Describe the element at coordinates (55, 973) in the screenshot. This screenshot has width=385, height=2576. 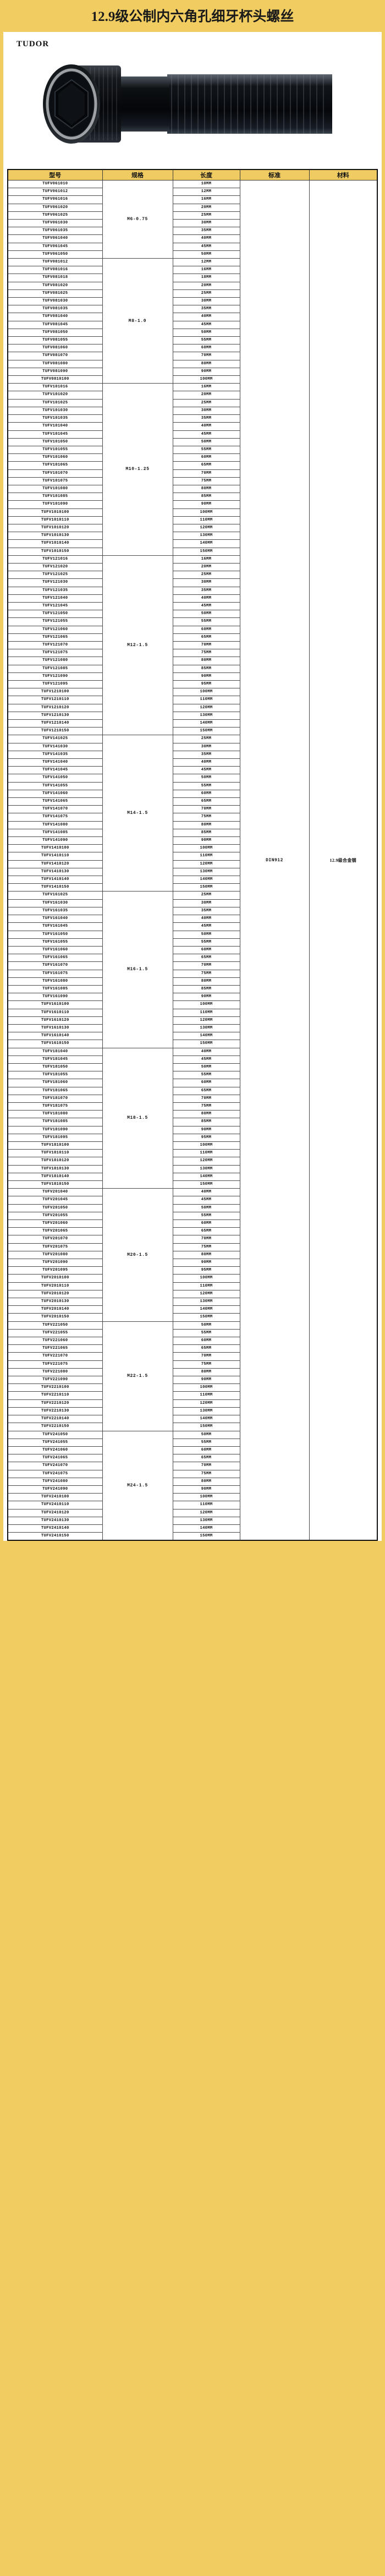
I see `cell-model: TUFV161075` at that location.